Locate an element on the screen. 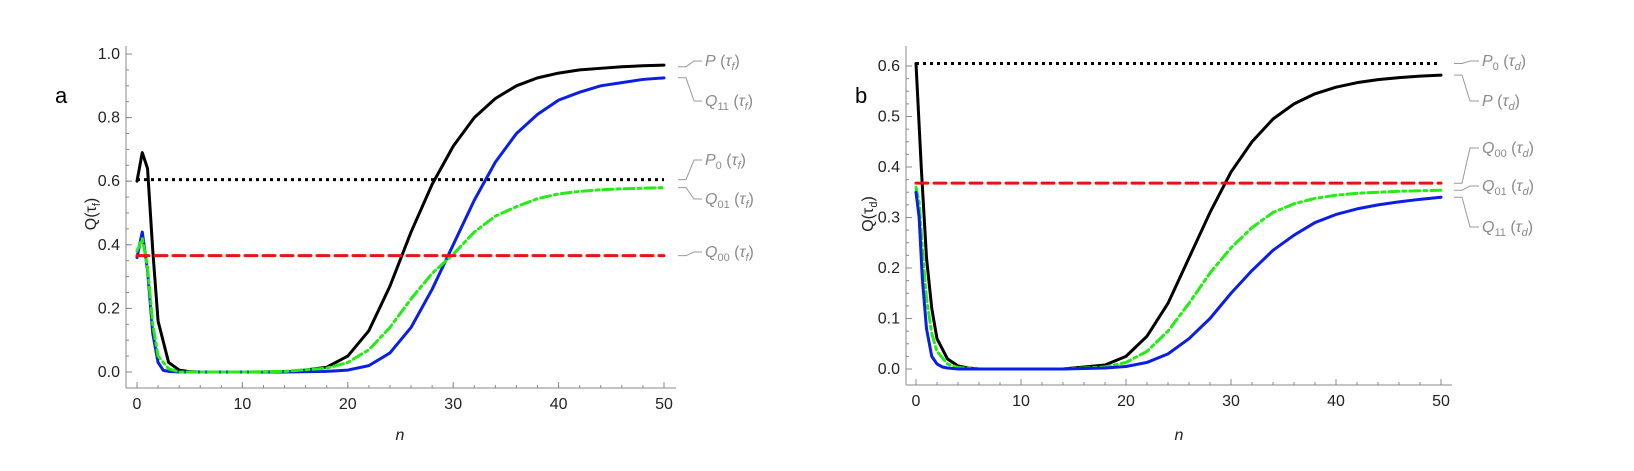  series-line-q01f is located at coordinates (400, 280).